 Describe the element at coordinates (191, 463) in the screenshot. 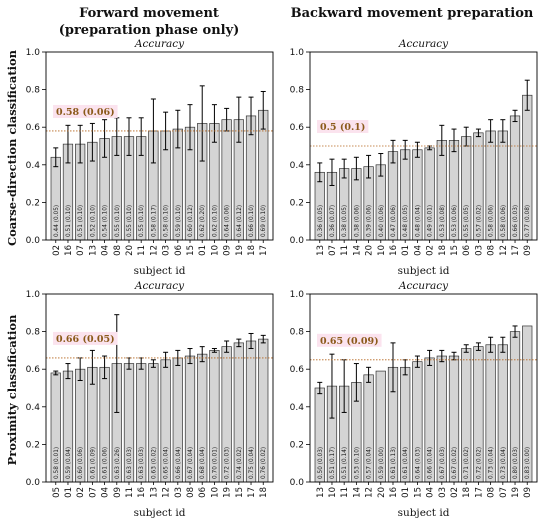

I see `bar-value-label: 0.67 (0.04)` at that location.